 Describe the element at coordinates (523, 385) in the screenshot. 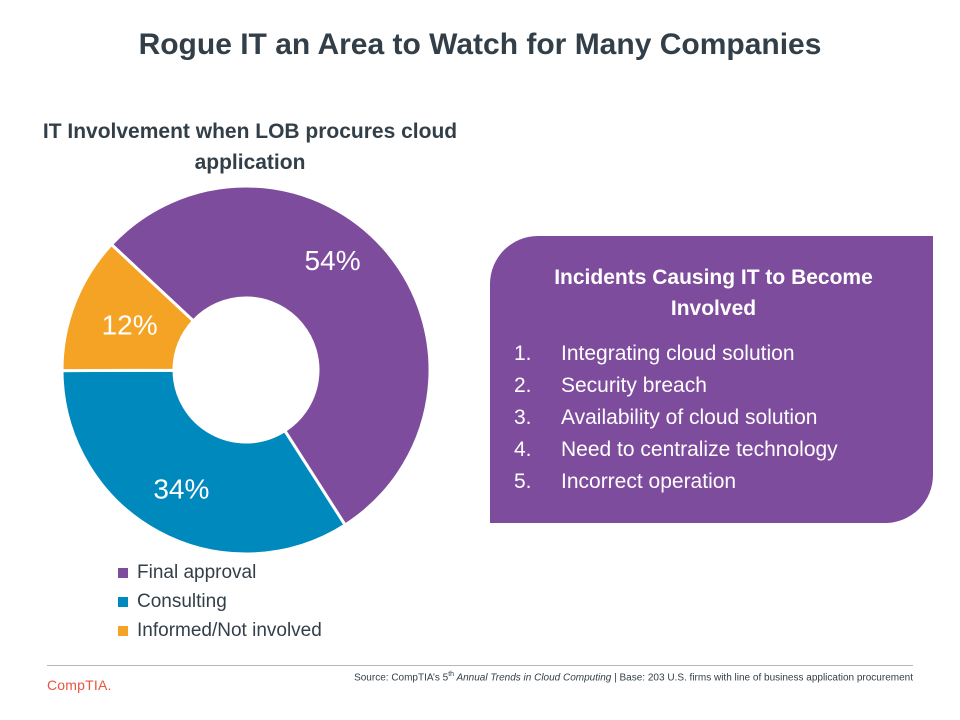

I see `incident-number: 2.` at that location.